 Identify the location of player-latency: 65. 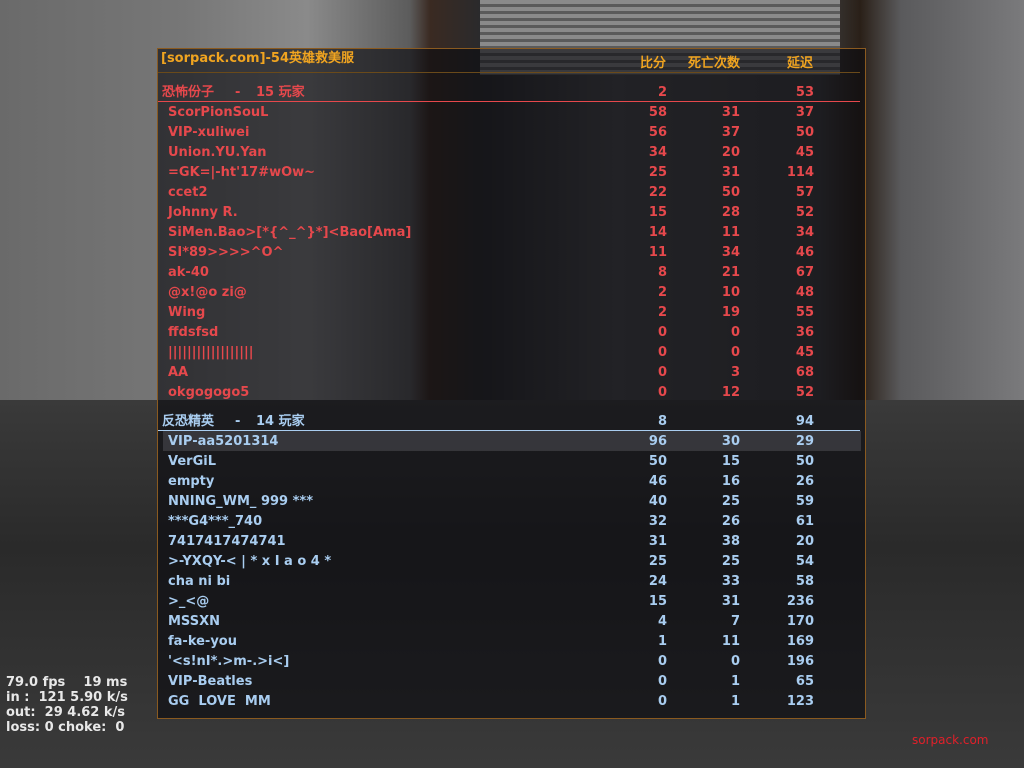
(804, 681).